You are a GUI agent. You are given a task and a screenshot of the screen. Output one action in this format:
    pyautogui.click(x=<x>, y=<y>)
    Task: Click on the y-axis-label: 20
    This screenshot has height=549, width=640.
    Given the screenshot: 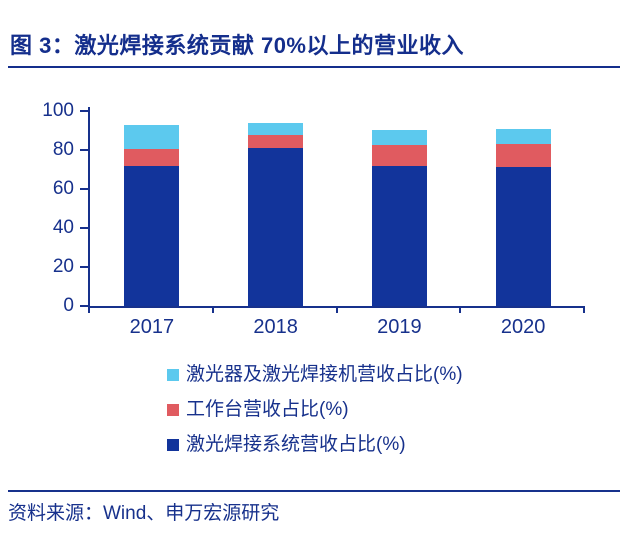 What is the action you would take?
    pyautogui.click(x=63, y=266)
    